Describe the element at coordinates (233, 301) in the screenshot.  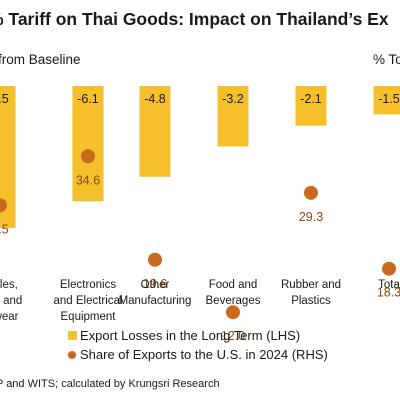
I see `category-label-3-line-1: Beverages` at that location.